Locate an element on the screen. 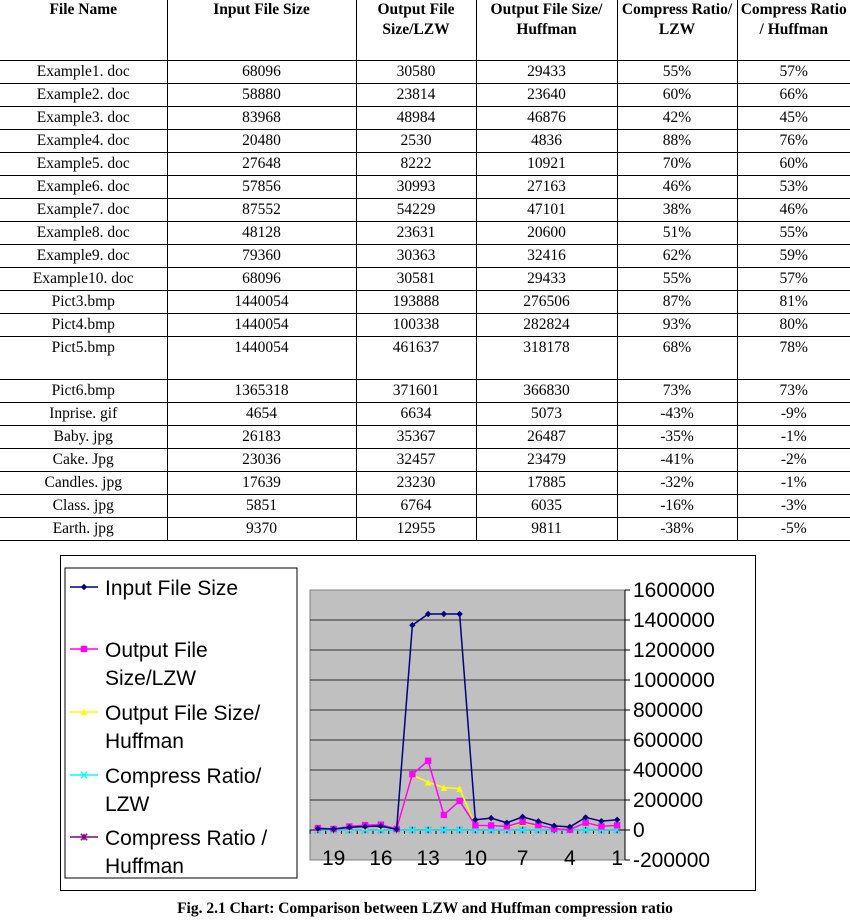  table-row: Baby. jpg 26183 35367 26487 -35% -1% is located at coordinates (425, 437).